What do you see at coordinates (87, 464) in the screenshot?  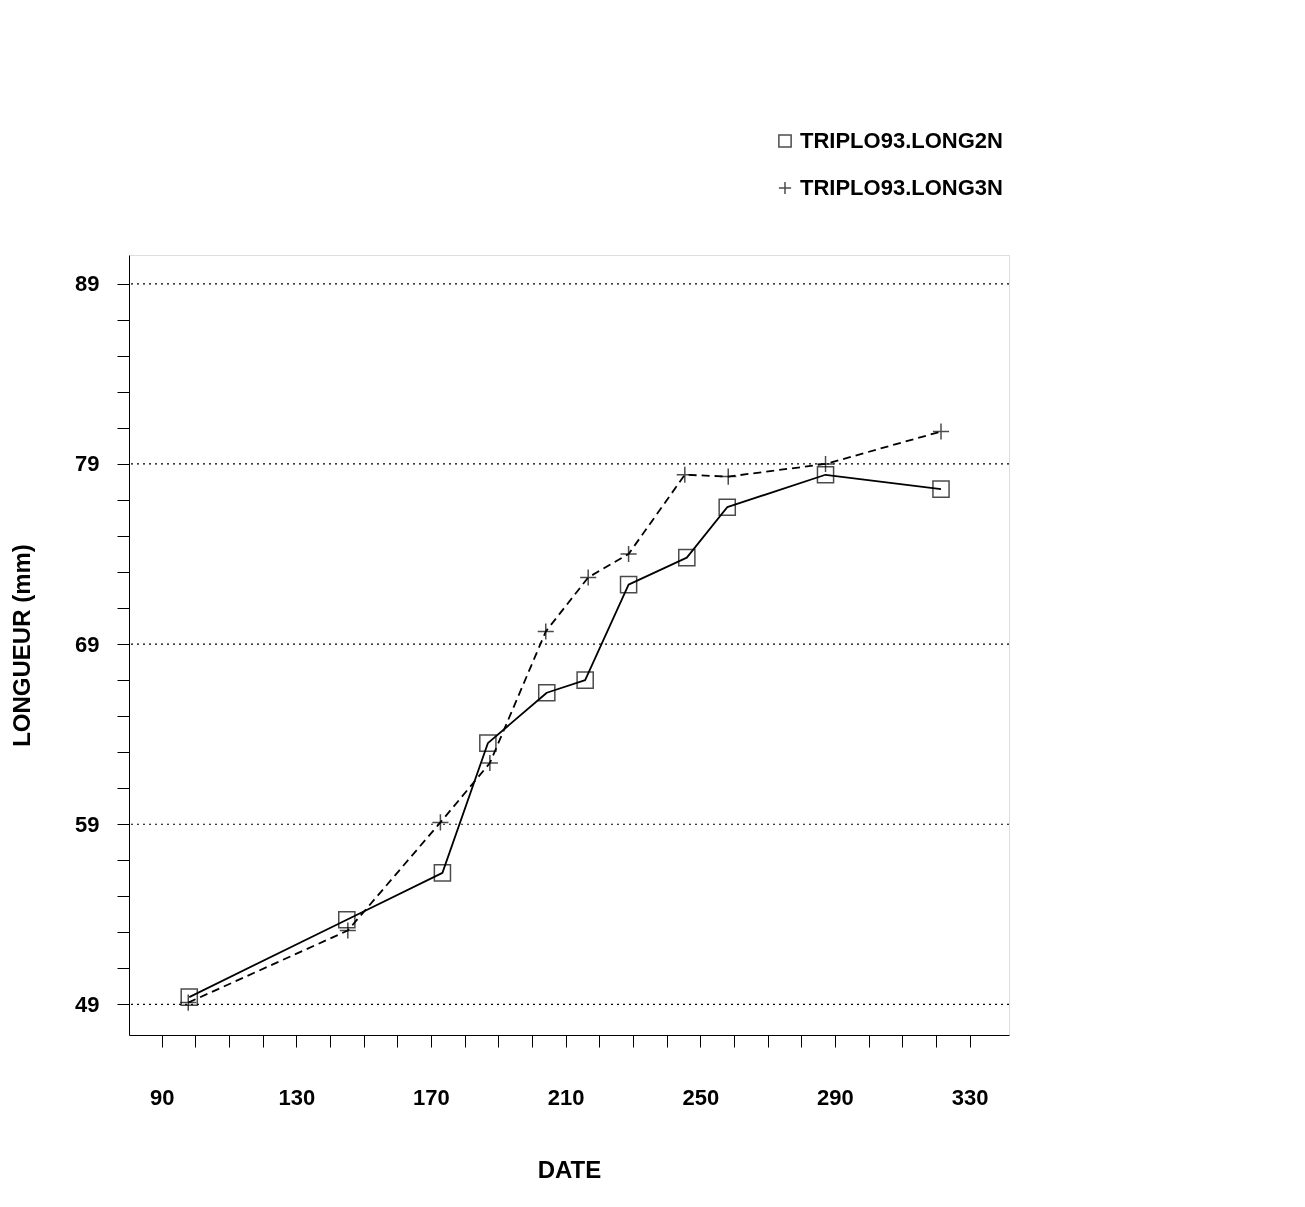 I see `y-tick-label: 79` at bounding box center [87, 464].